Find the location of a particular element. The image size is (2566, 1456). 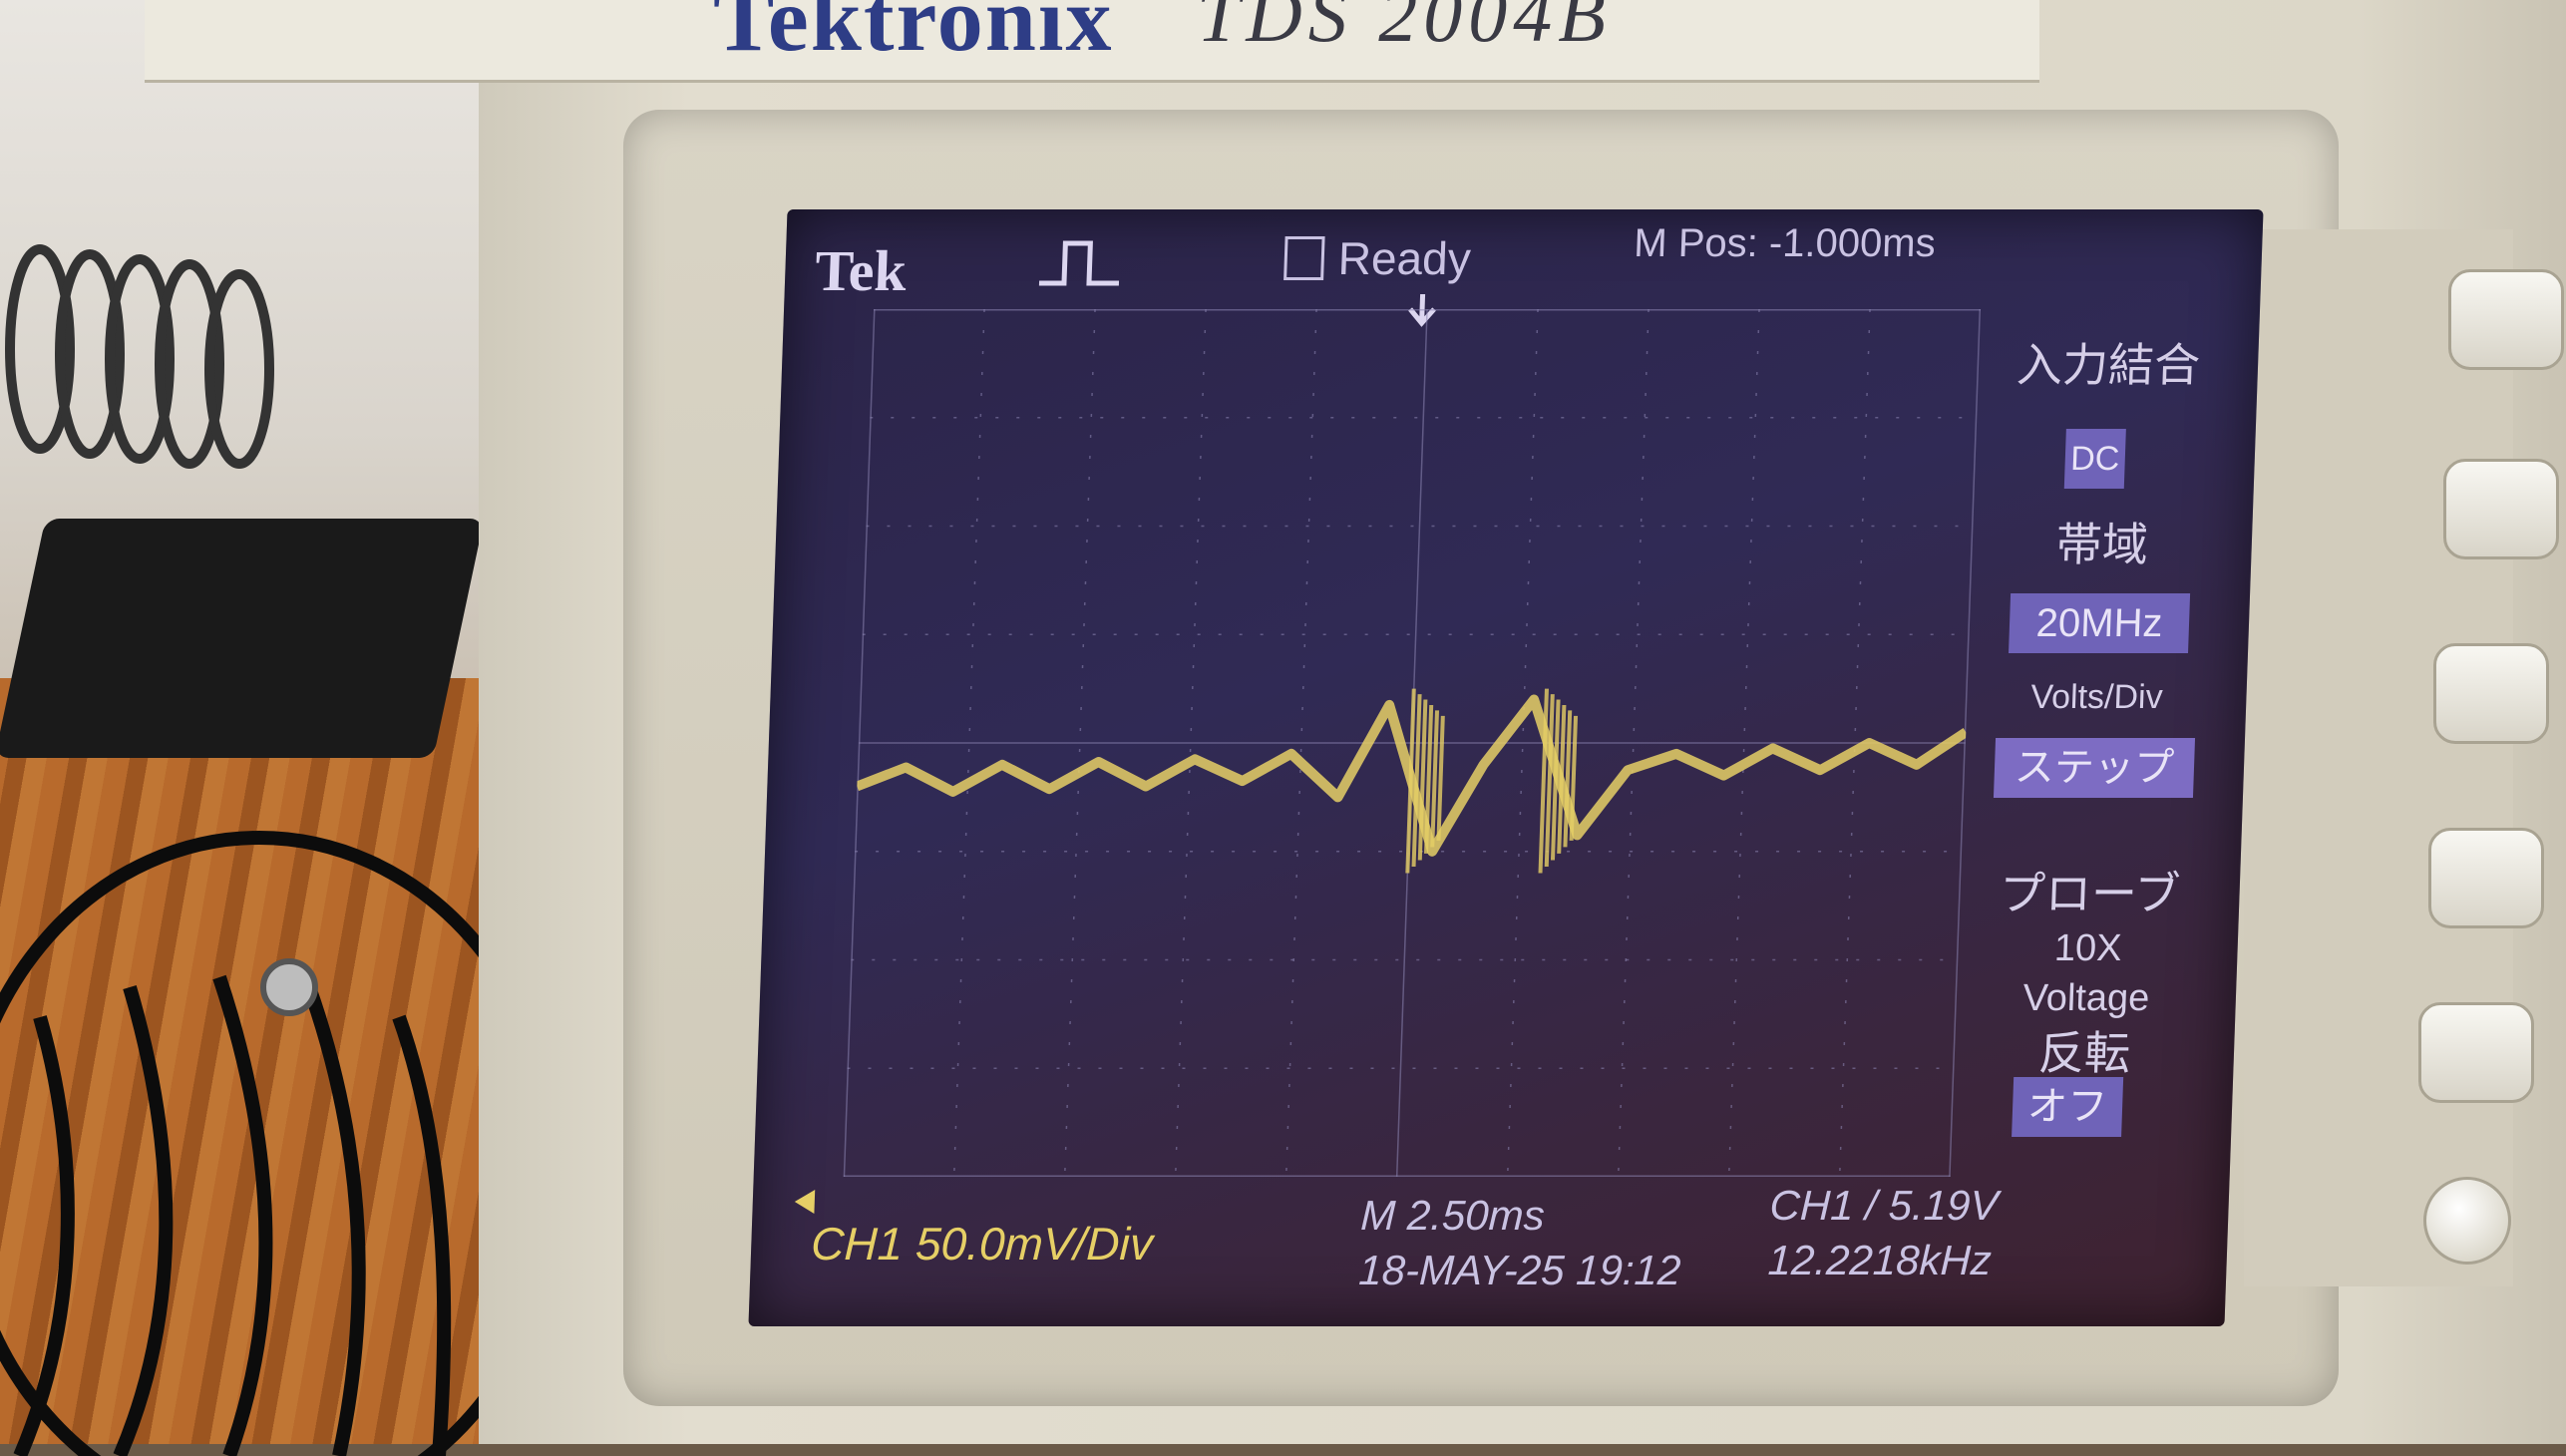

ch1-waveform-trace is located at coordinates (1412, 781).